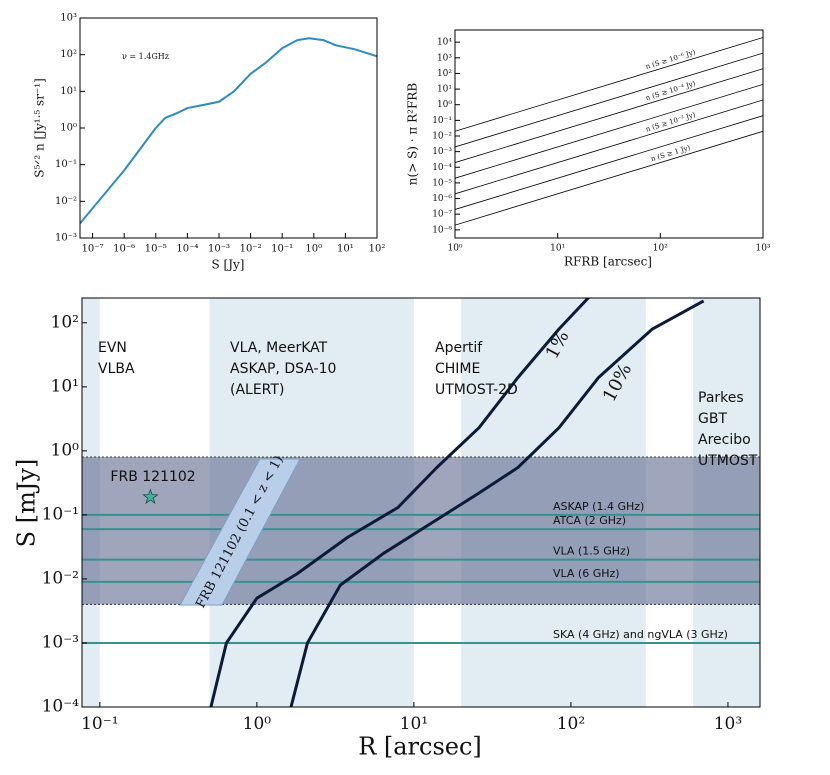  I want to click on series-label: n (S ≥ 10⁻⁴ Jy), so click(671, 90).